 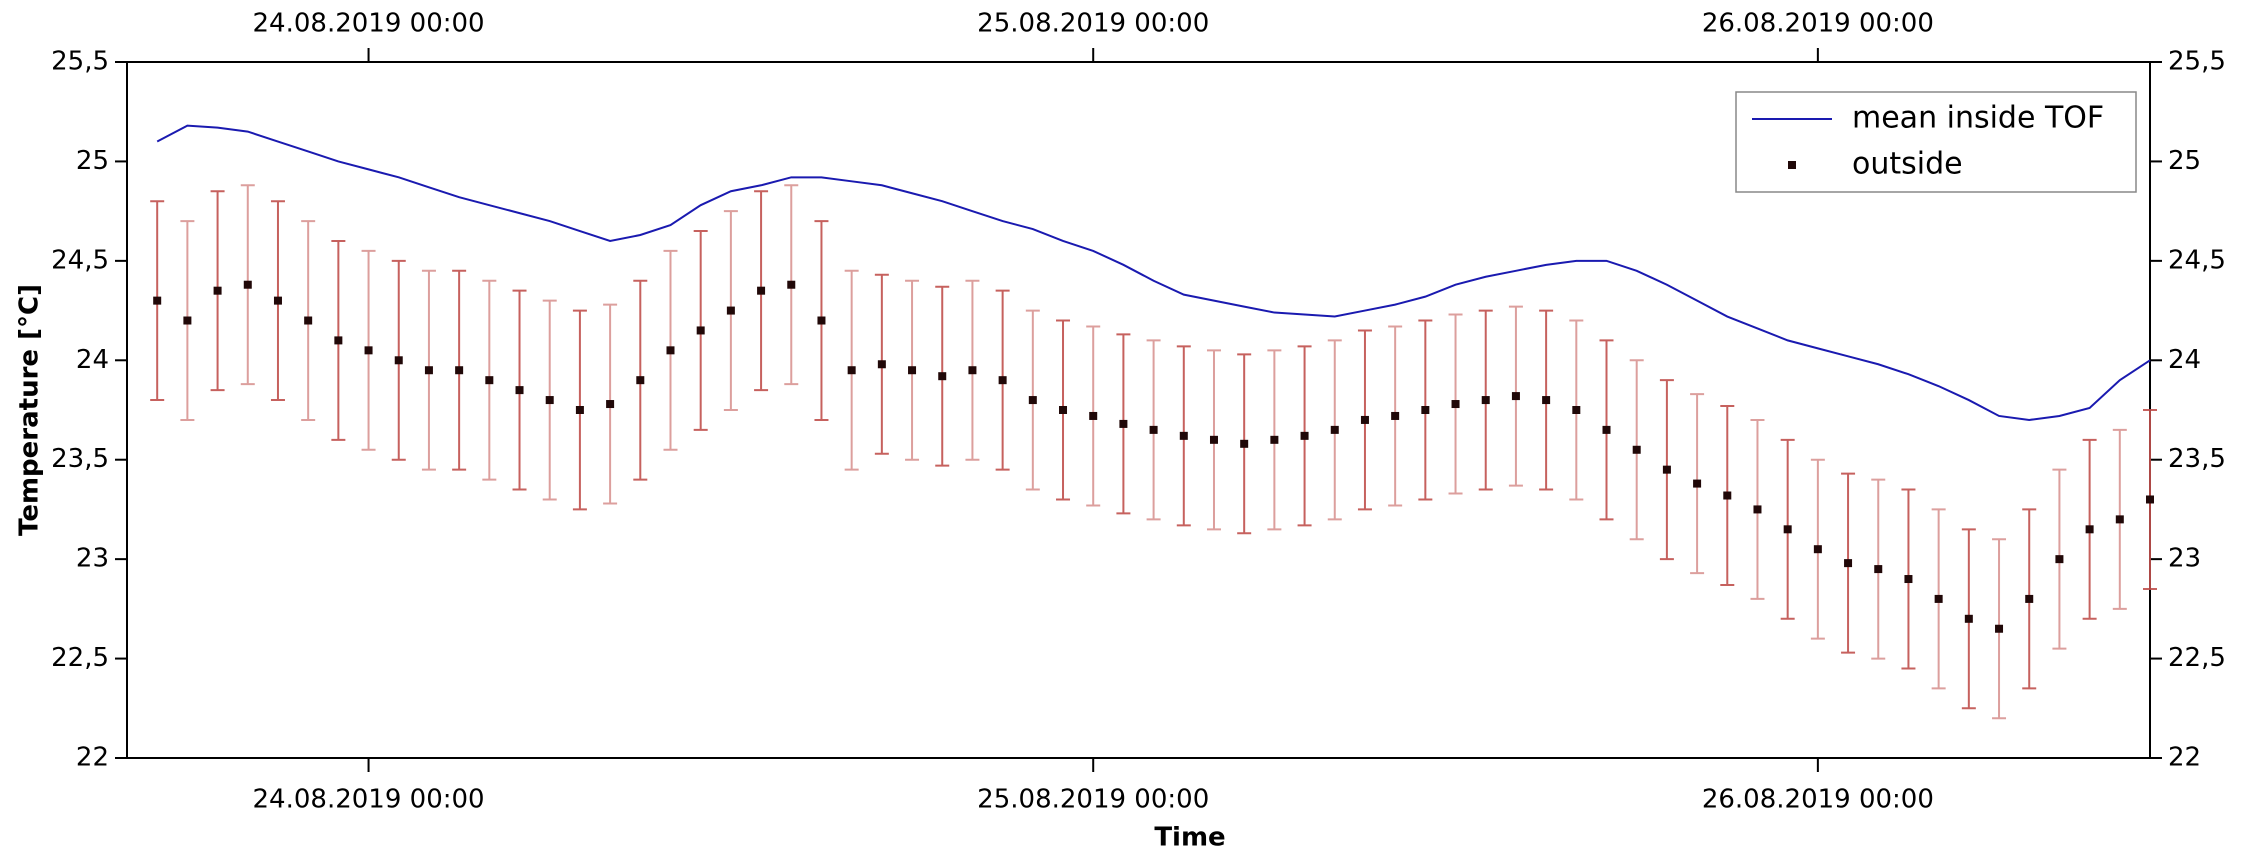 What do you see at coordinates (1818, 800) in the screenshot?
I see `x-tick-label: 26.08.2019 00:00` at bounding box center [1818, 800].